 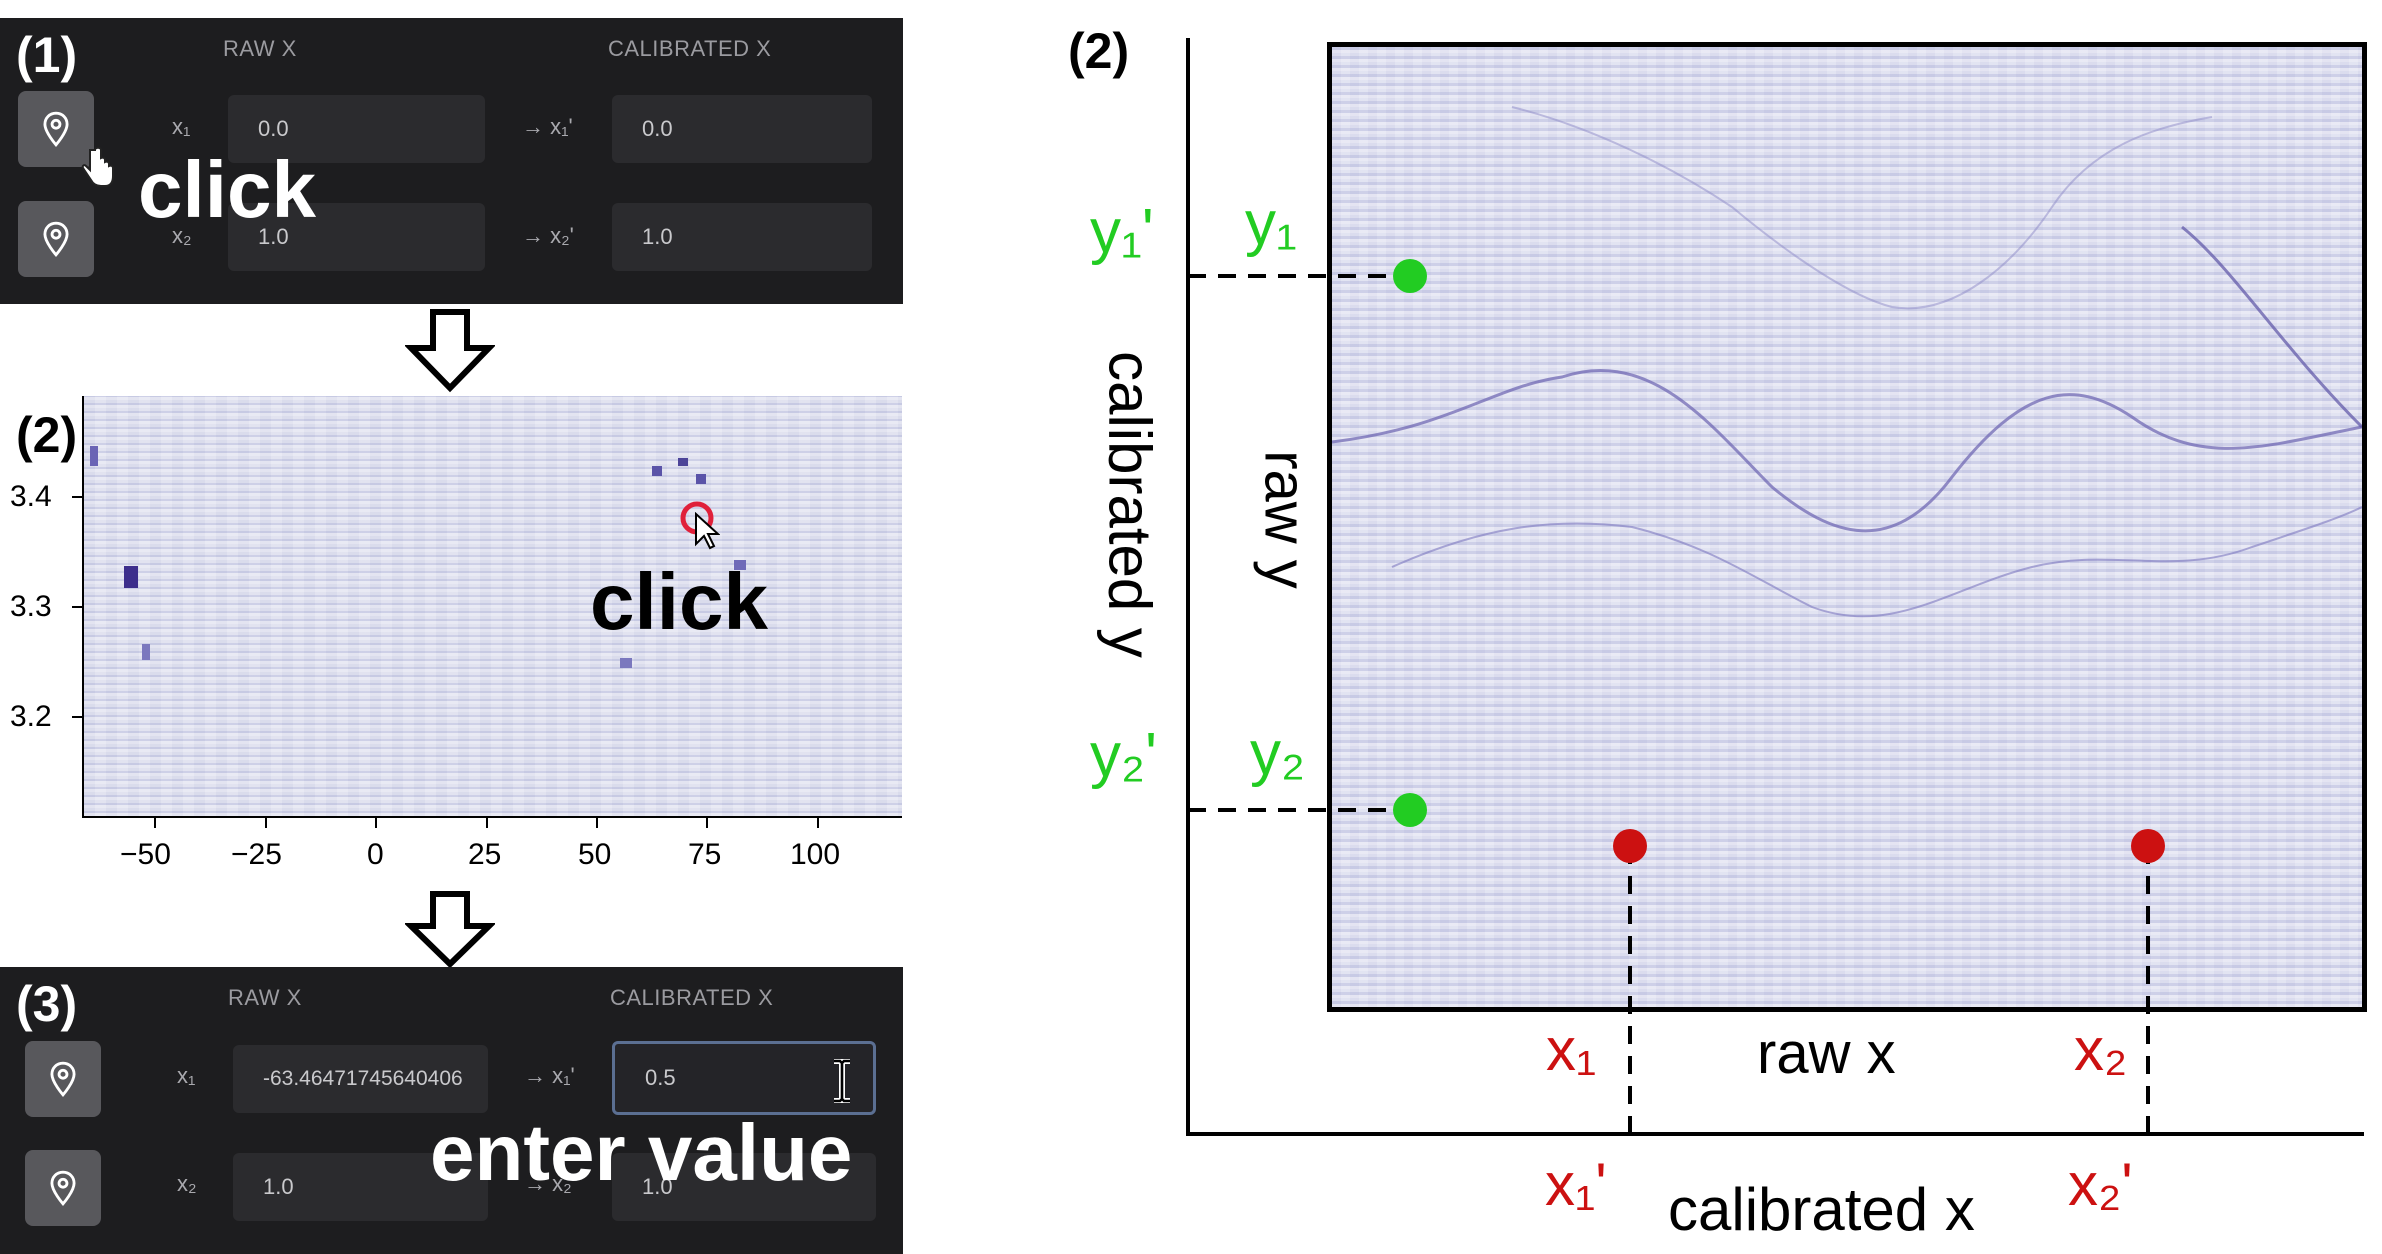 What do you see at coordinates (1285, 519) in the screenshot?
I see `raw-y-label: raw y` at bounding box center [1285, 519].